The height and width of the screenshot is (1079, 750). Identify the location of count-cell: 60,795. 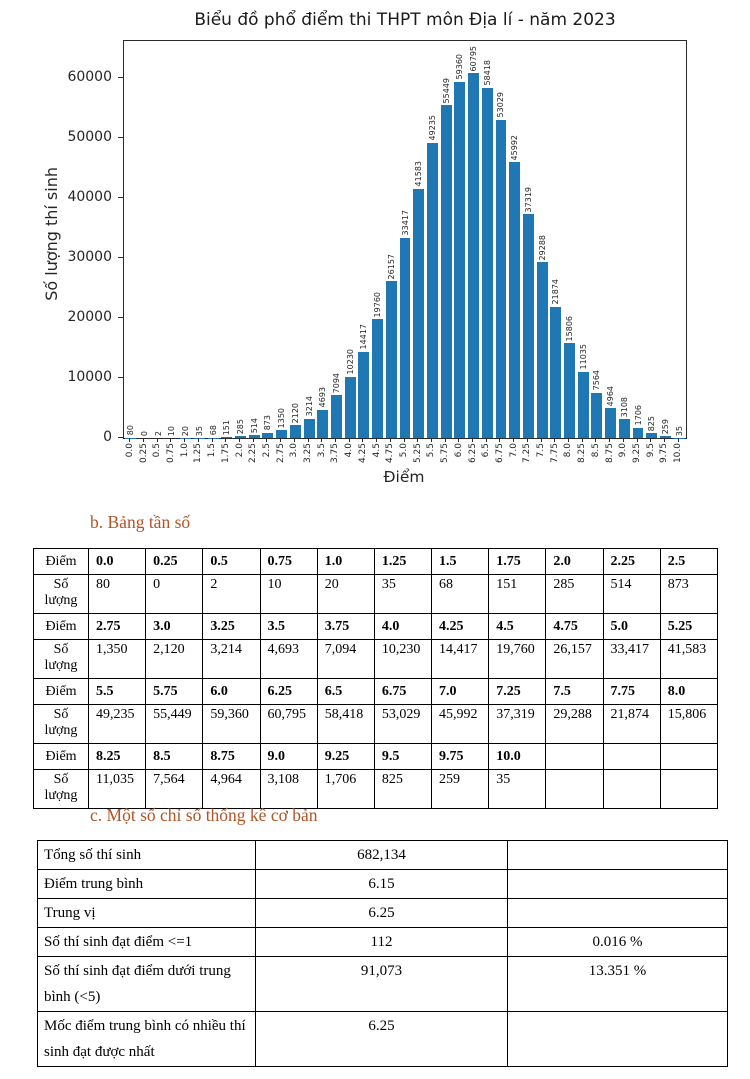
(288, 724).